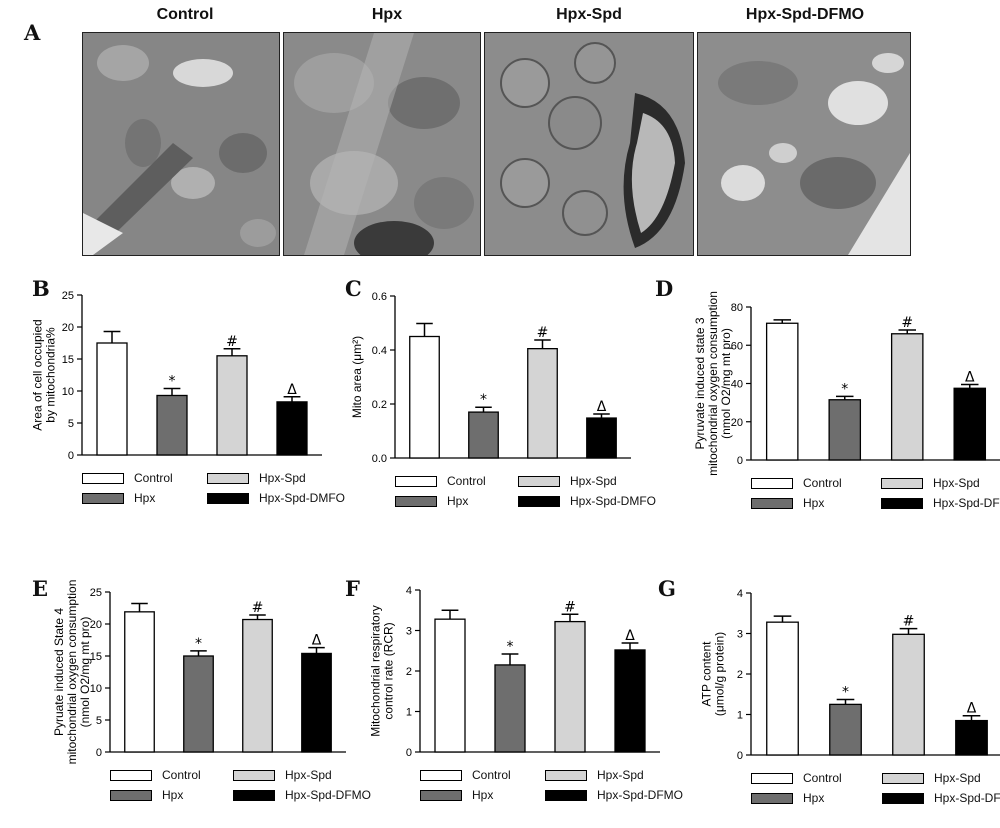  Describe the element at coordinates (737, 423) in the screenshot. I see `y-tick-label: 20` at that location.